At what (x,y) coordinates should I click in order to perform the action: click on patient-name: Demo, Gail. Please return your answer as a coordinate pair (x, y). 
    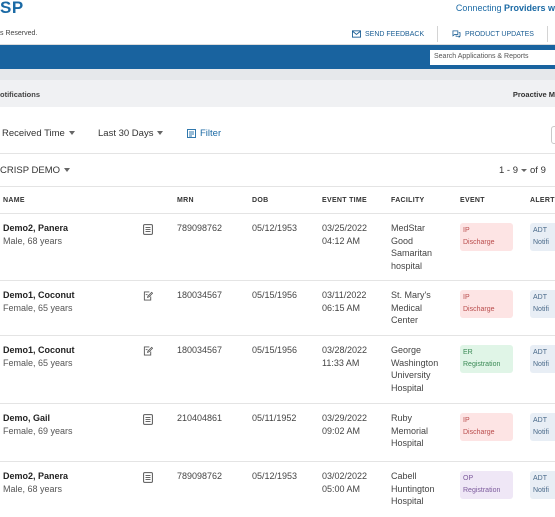
    Looking at the image, I should click on (27, 418).